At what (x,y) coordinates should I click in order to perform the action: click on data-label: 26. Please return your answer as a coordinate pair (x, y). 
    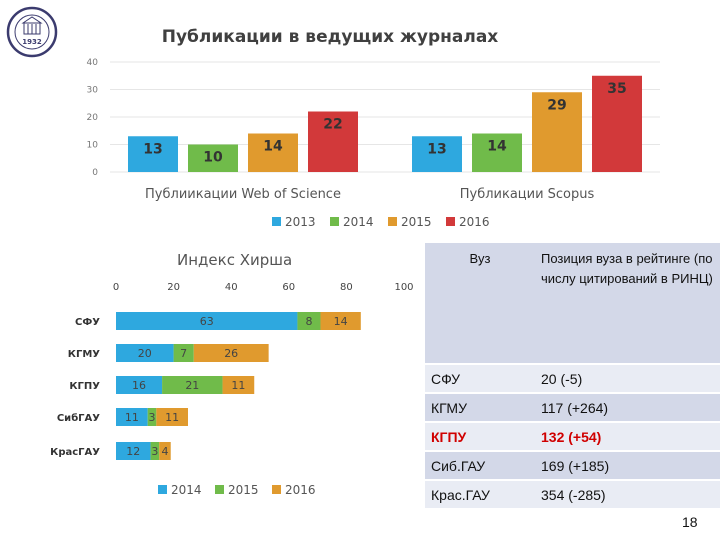
    Looking at the image, I should click on (231, 353).